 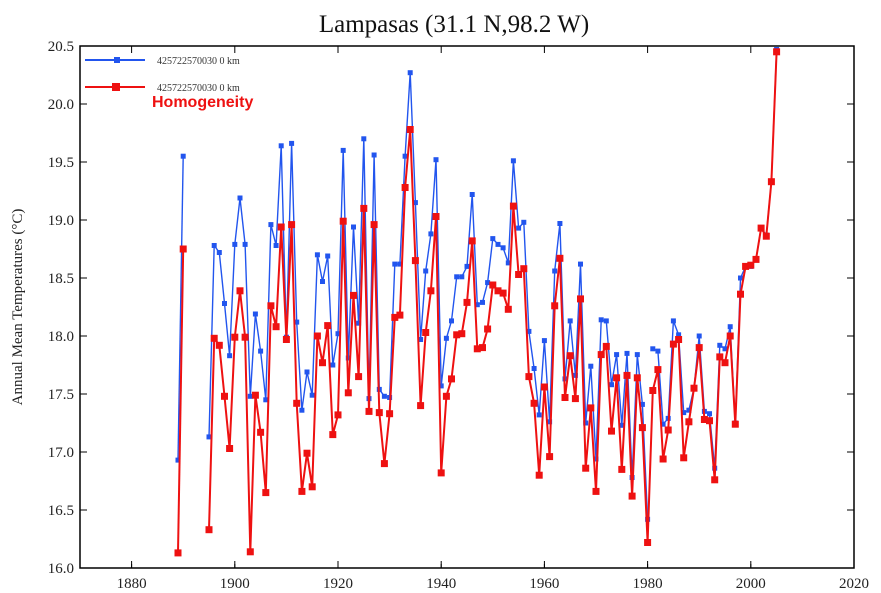 I want to click on homogeneity-annotation: Homogeneity, so click(x=202, y=102).